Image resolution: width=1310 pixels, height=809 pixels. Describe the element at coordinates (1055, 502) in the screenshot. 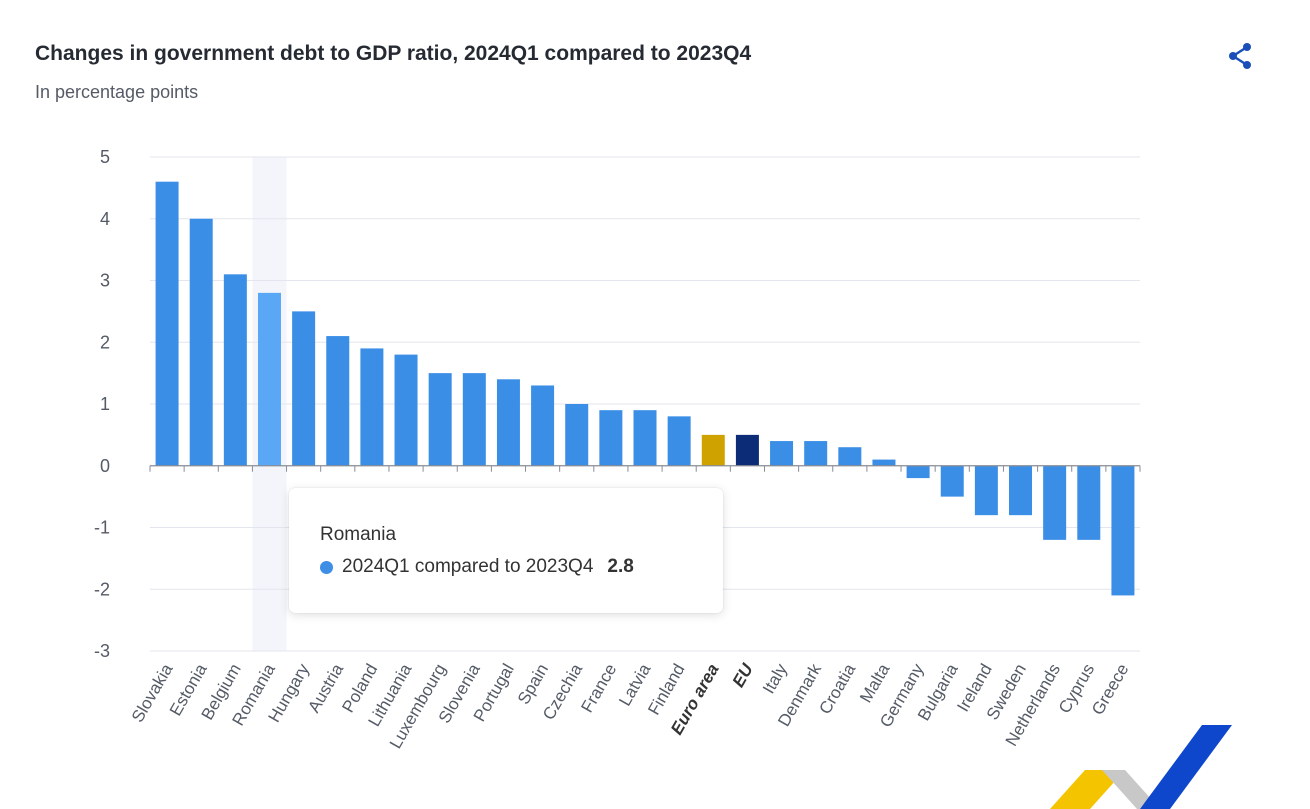

I see `bar-netherlands` at that location.